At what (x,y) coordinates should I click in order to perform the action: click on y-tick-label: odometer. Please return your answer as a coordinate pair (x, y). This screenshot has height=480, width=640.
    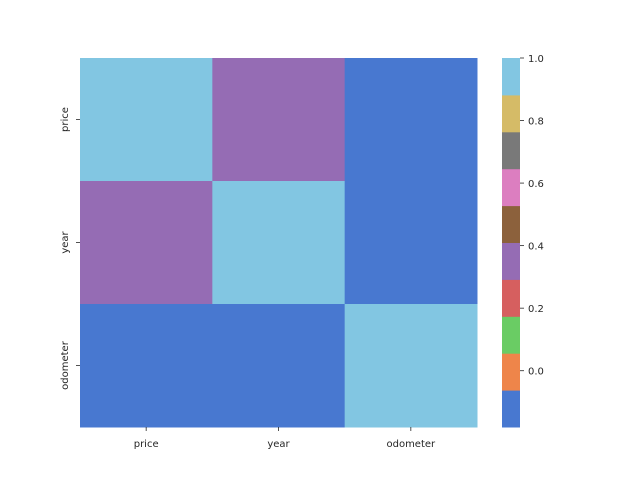
    Looking at the image, I should click on (65, 365).